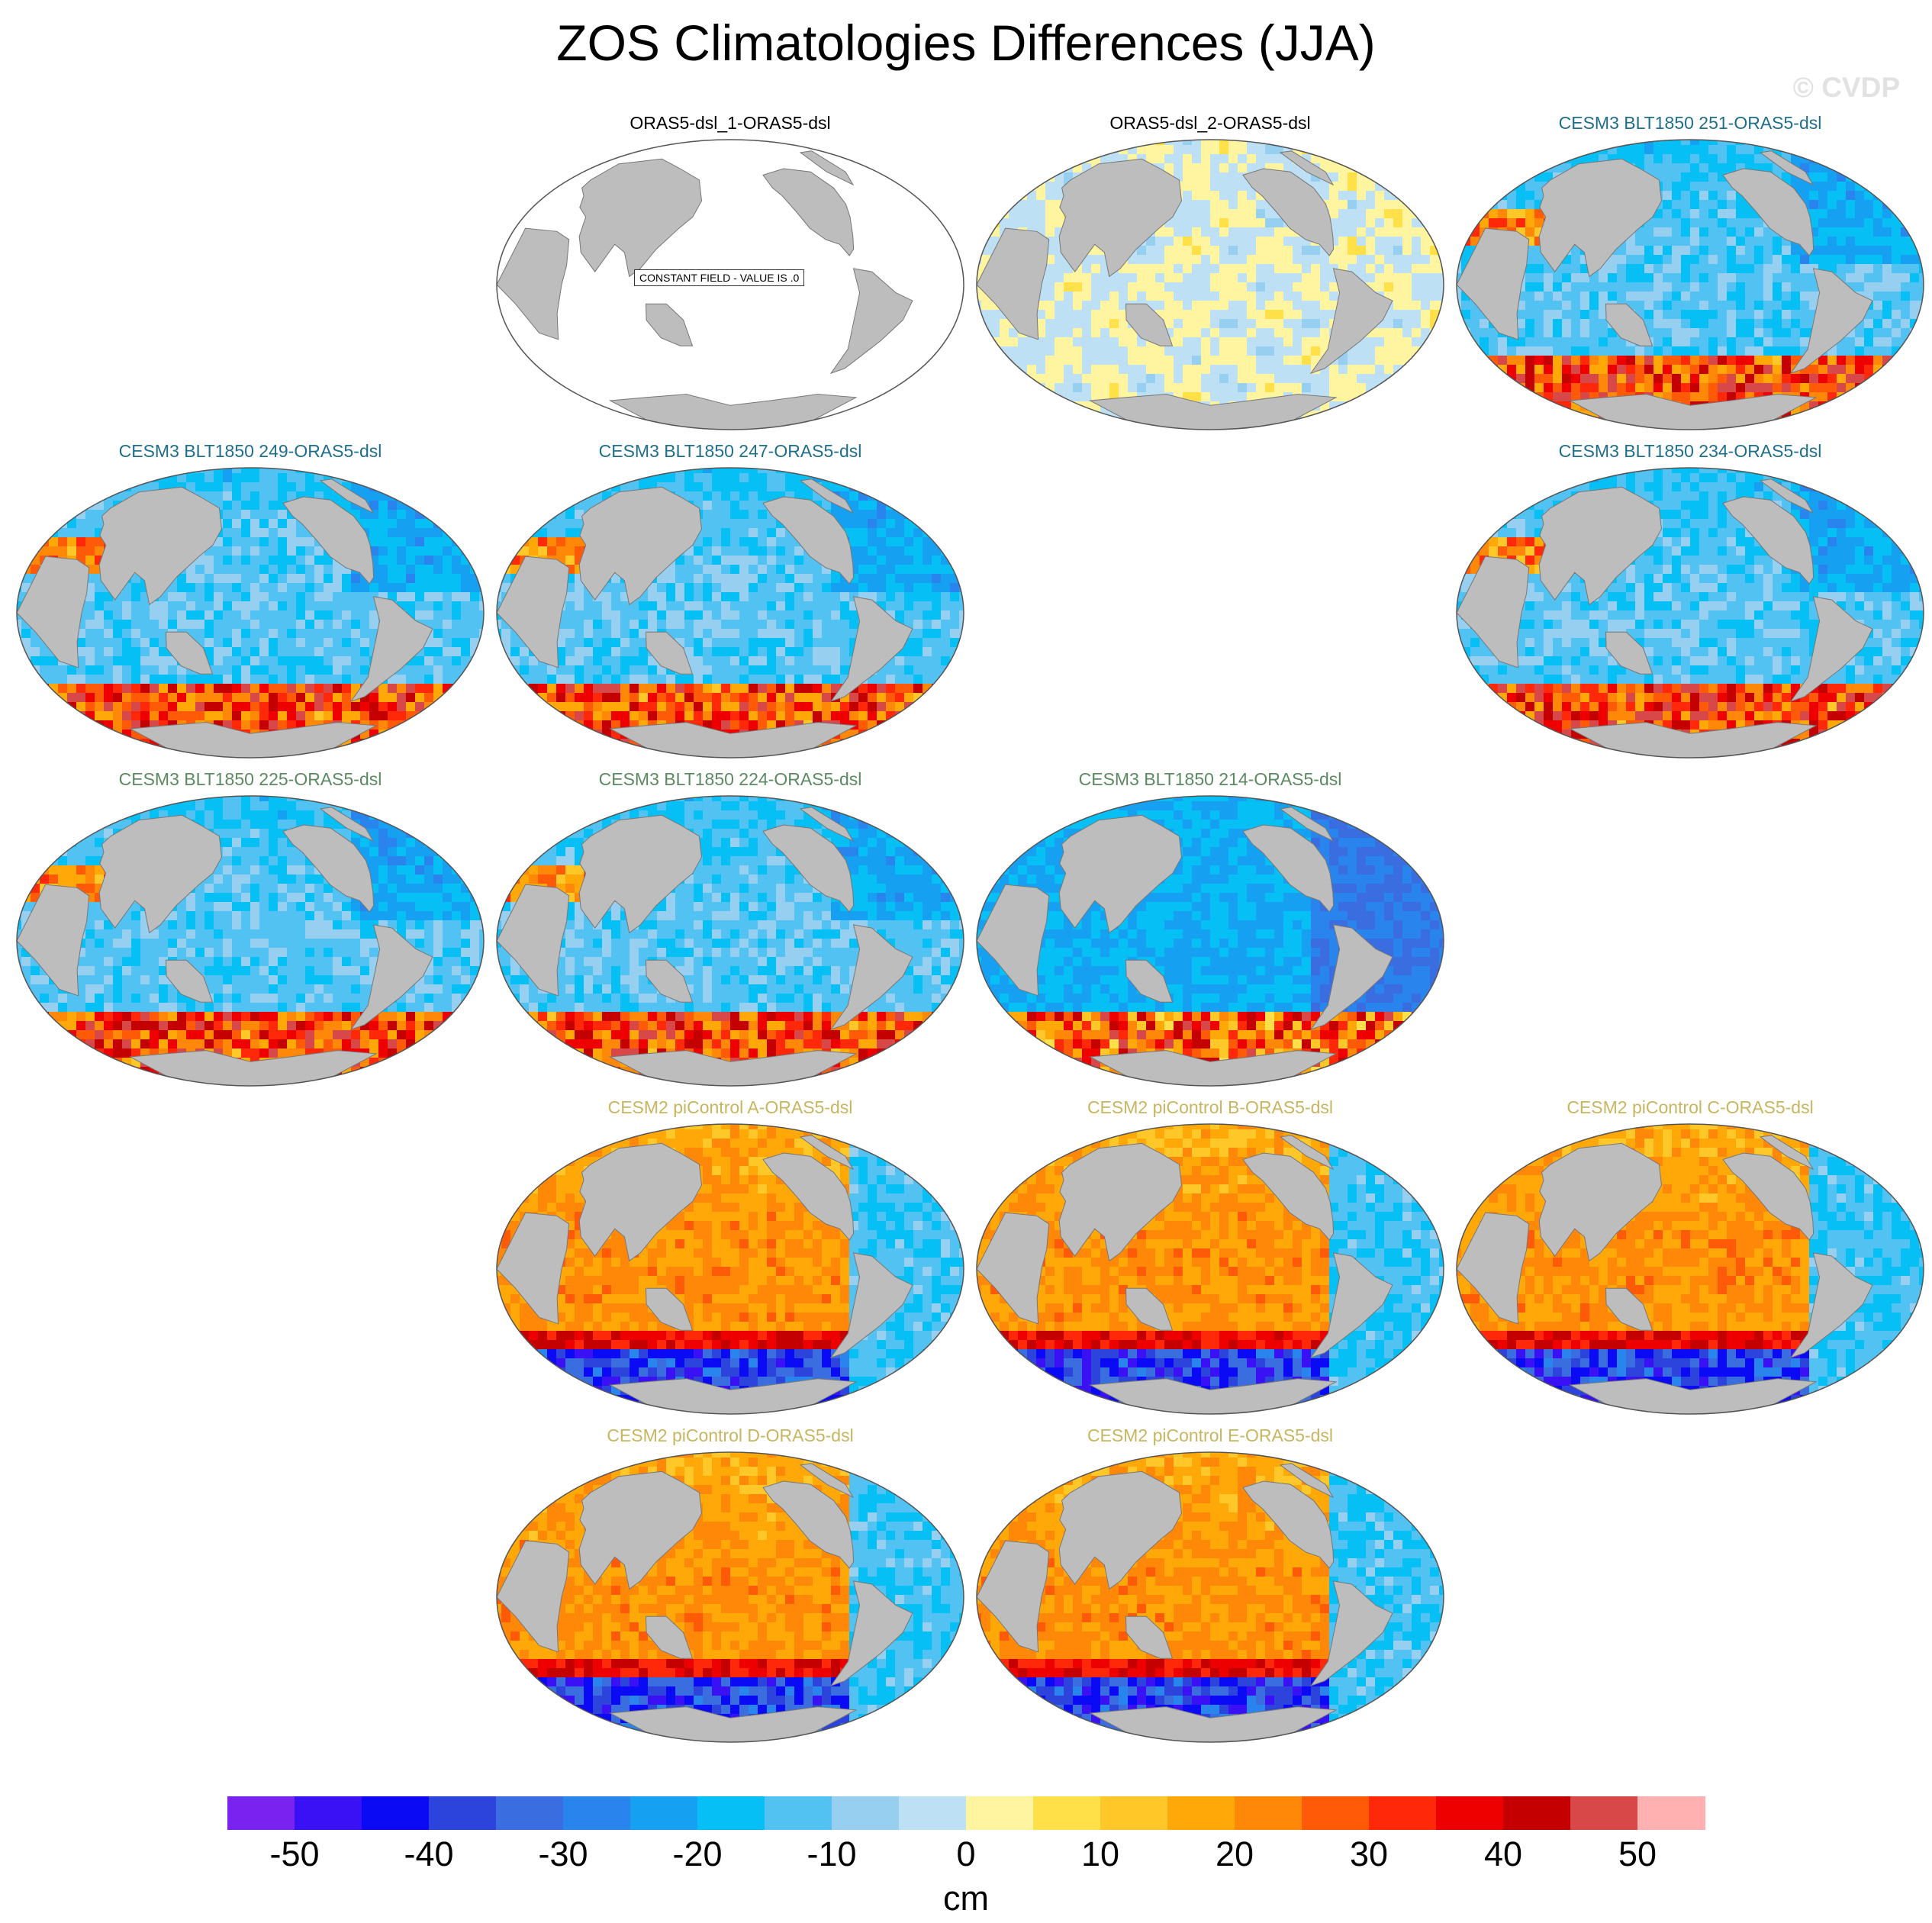 The width and height of the screenshot is (1932, 1923). I want to click on panel-title: CESM3 BLT1850 247-ORAS5-dsl, so click(730, 451).